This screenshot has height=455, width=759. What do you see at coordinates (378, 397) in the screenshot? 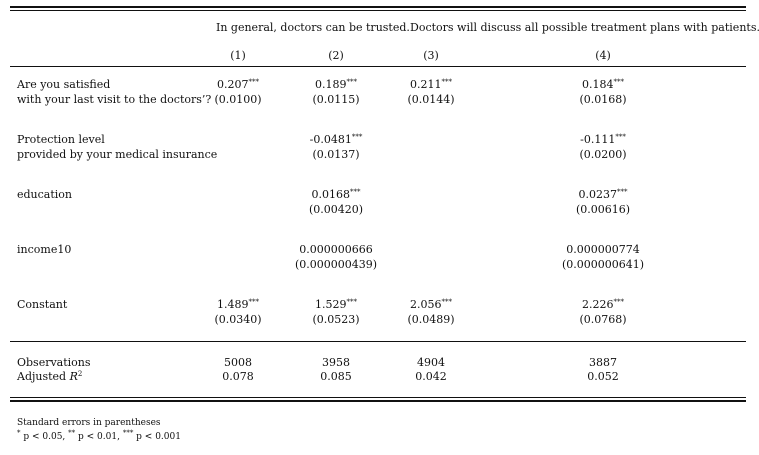
I see `bottom-rule-inner` at bounding box center [378, 397].